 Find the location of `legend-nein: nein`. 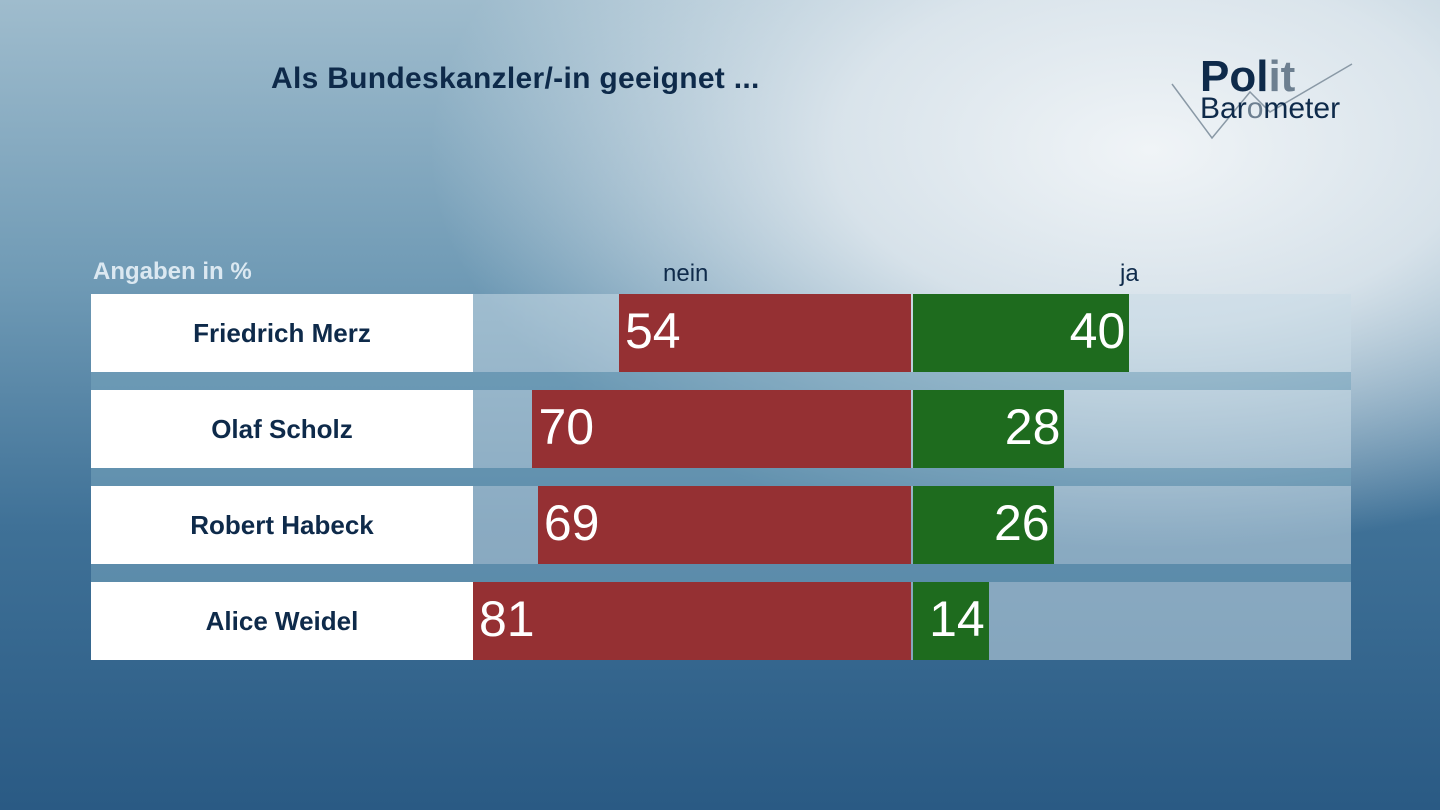

legend-nein: nein is located at coordinates (686, 273).